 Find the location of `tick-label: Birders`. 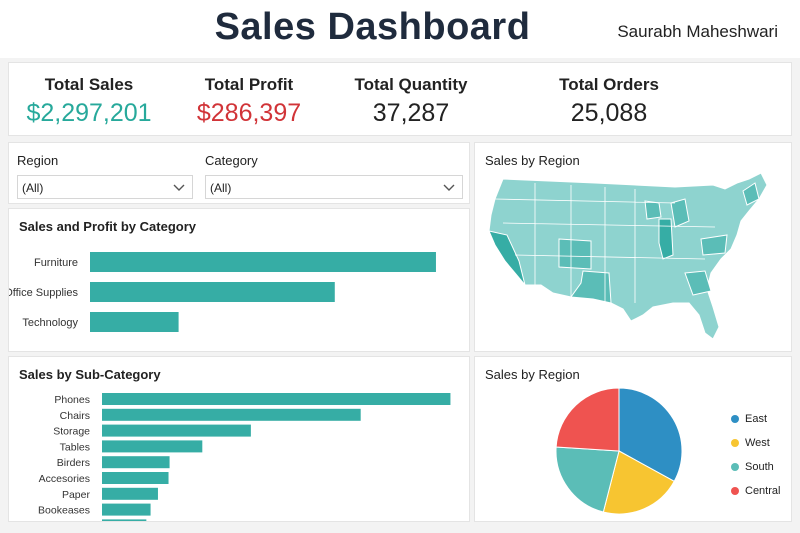

tick-label: Birders is located at coordinates (73, 463).